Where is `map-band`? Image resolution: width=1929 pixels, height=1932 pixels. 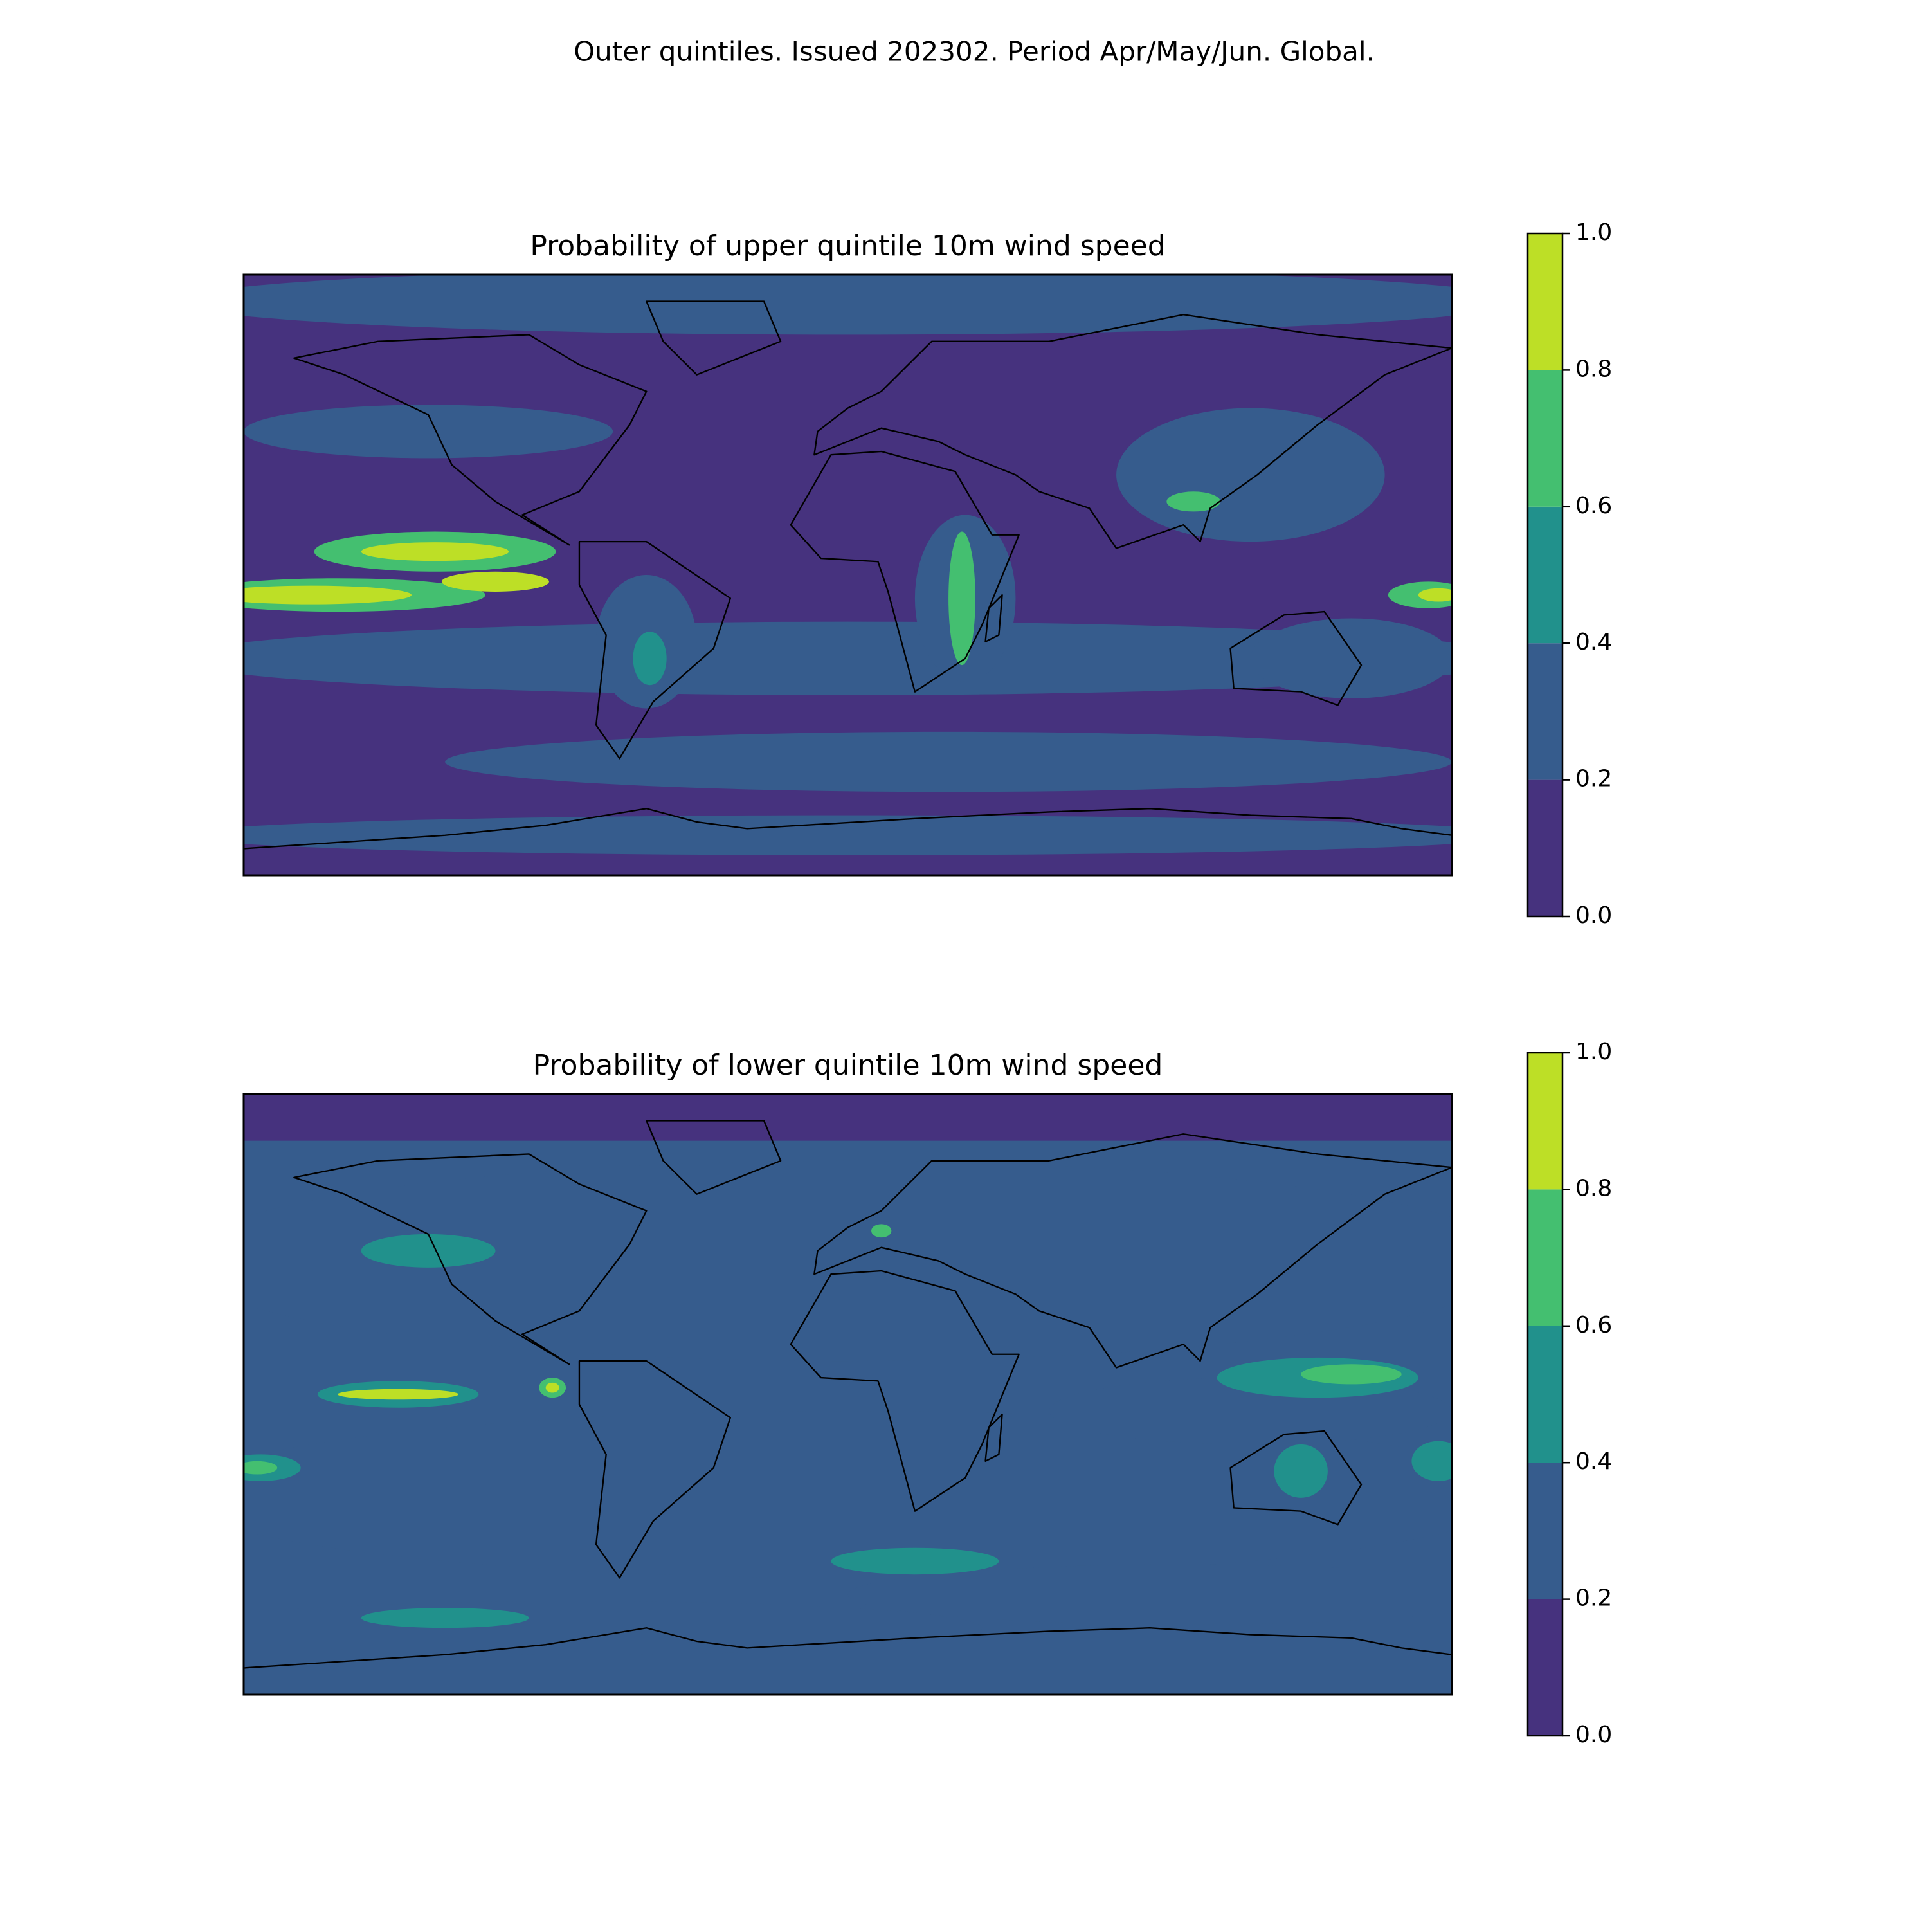
map-band is located at coordinates (848, 1117).